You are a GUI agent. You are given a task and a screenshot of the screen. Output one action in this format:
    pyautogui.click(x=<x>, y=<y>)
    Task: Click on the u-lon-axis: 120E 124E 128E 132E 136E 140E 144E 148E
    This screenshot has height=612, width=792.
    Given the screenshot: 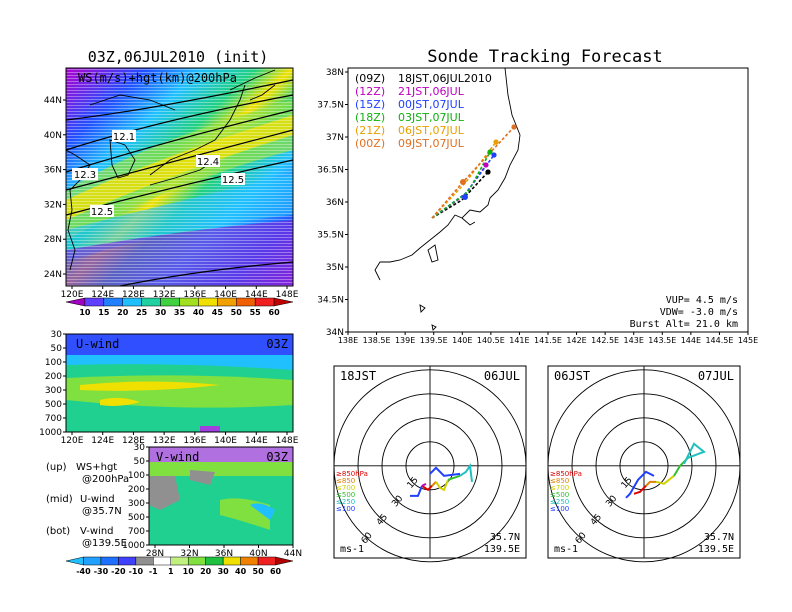 What is the action you would take?
    pyautogui.click(x=180, y=439)
    